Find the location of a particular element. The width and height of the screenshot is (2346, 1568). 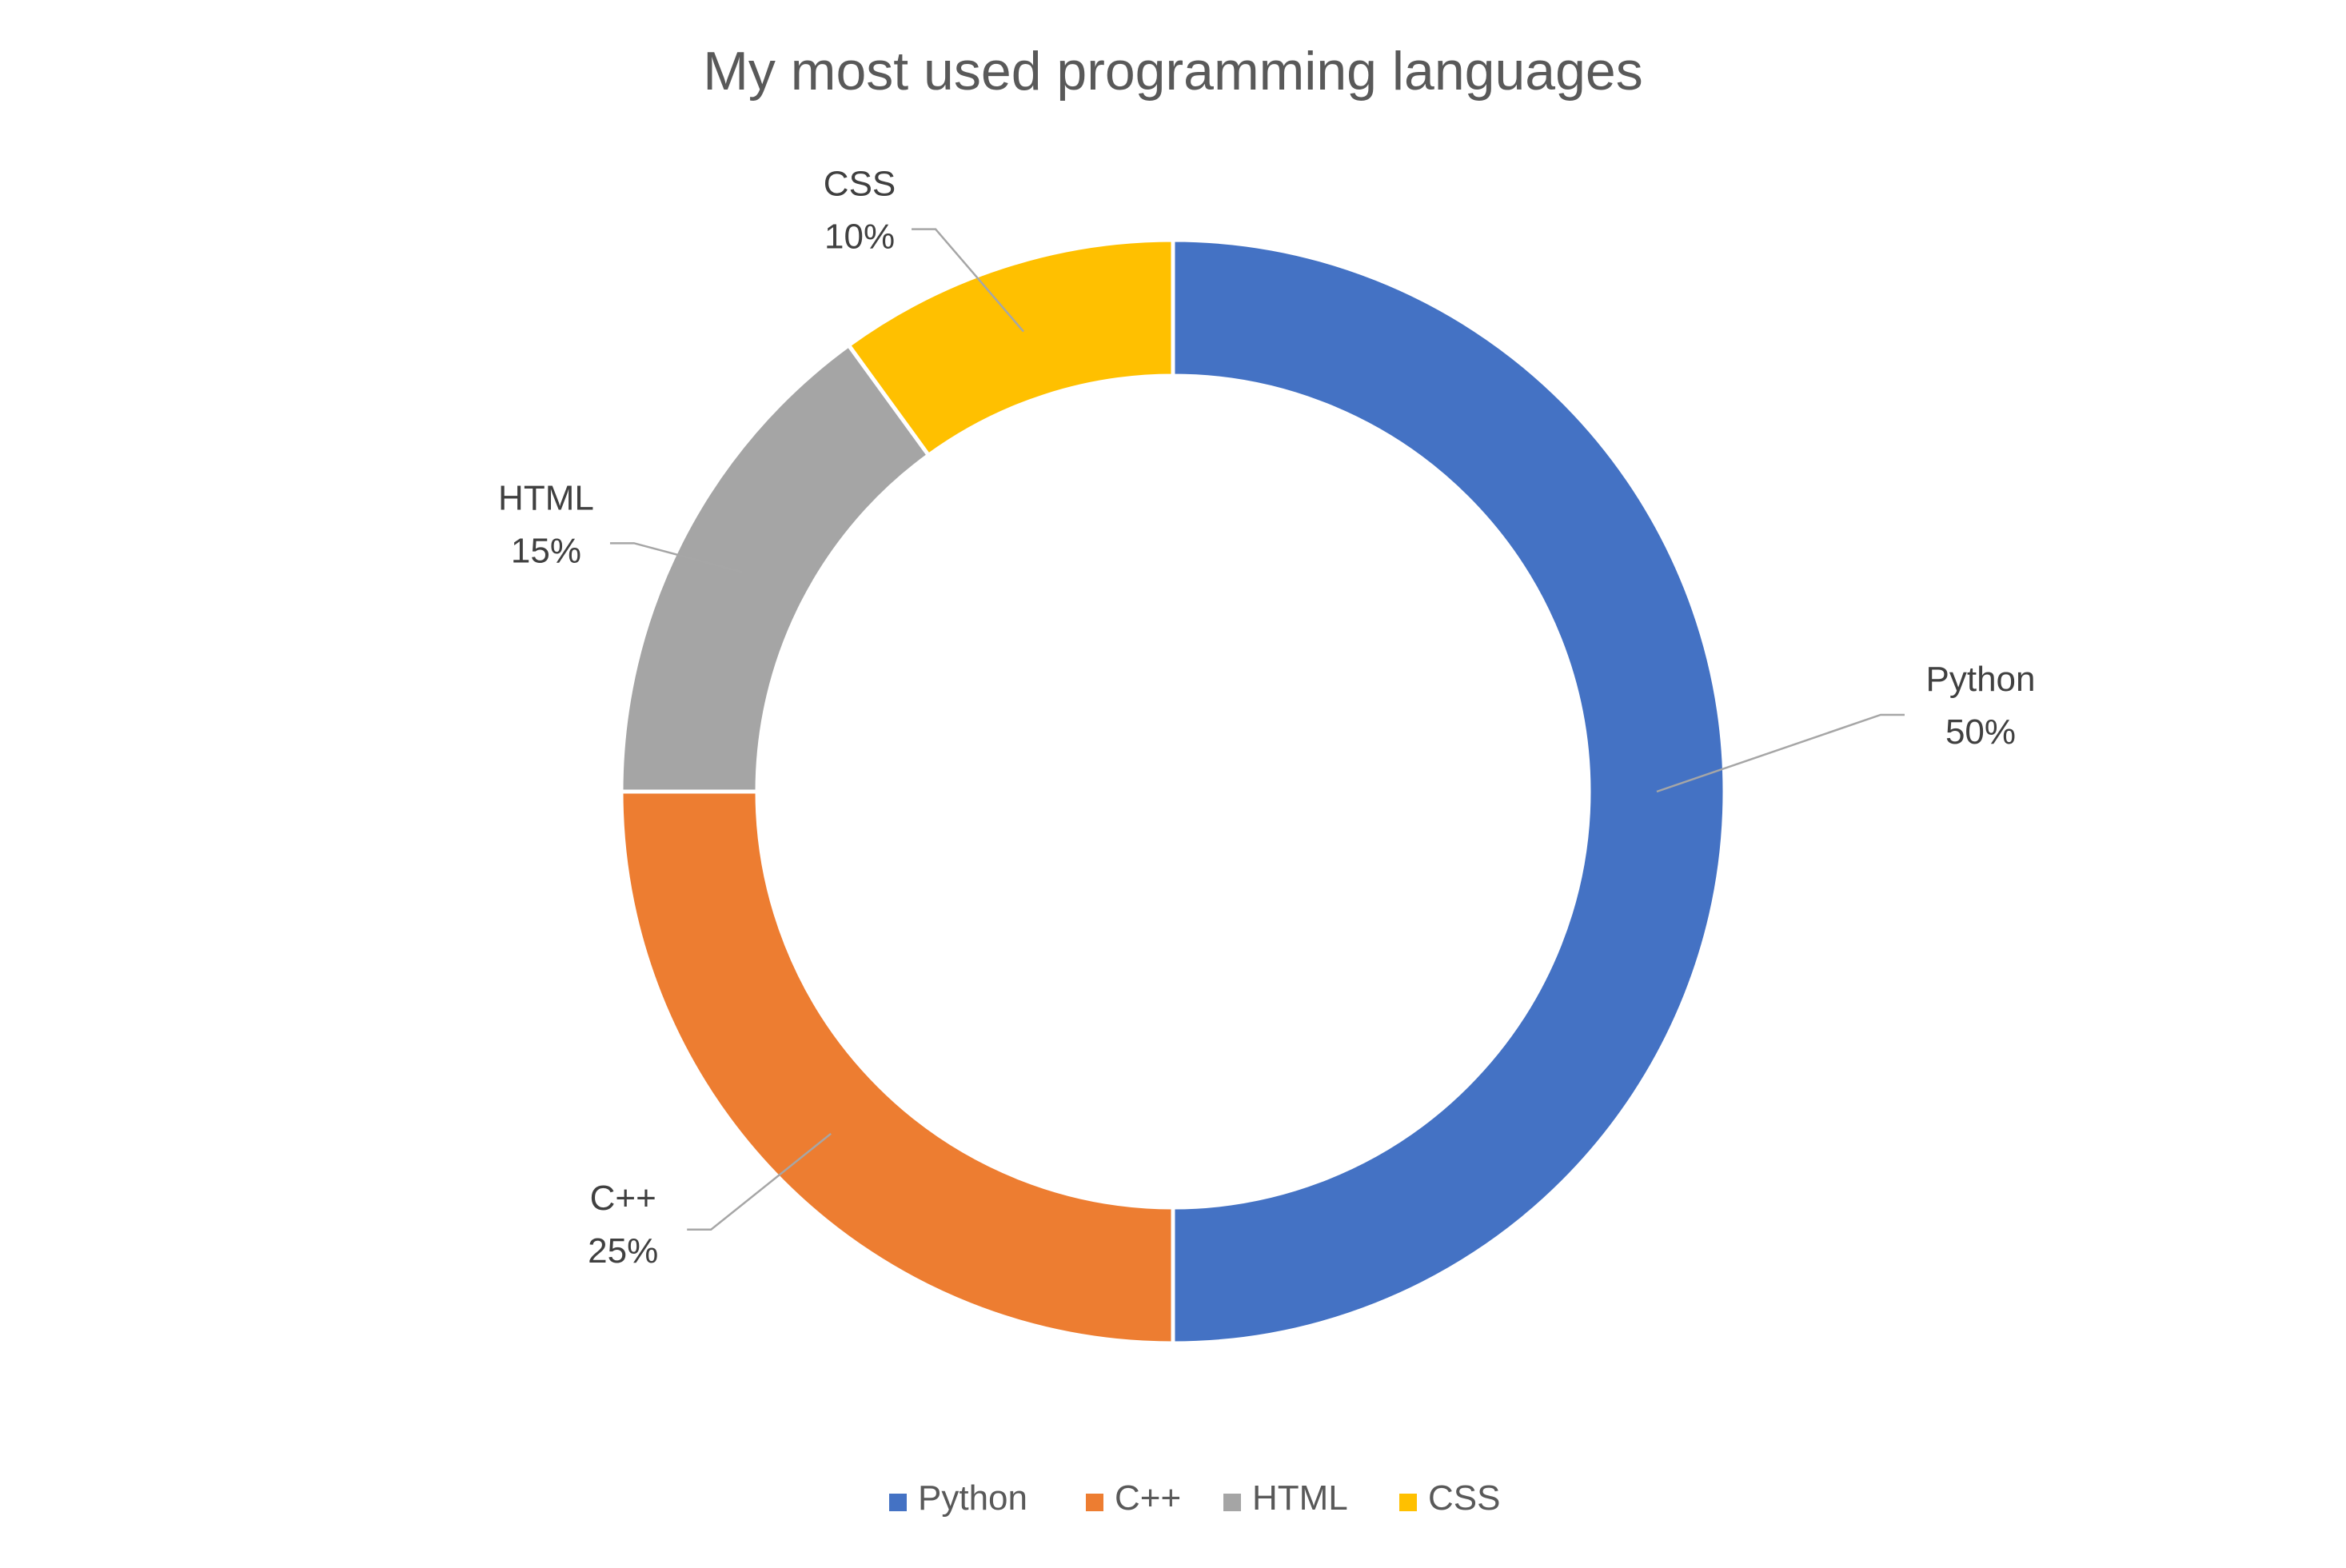

data-label-value-html: 15% is located at coordinates (546, 550).